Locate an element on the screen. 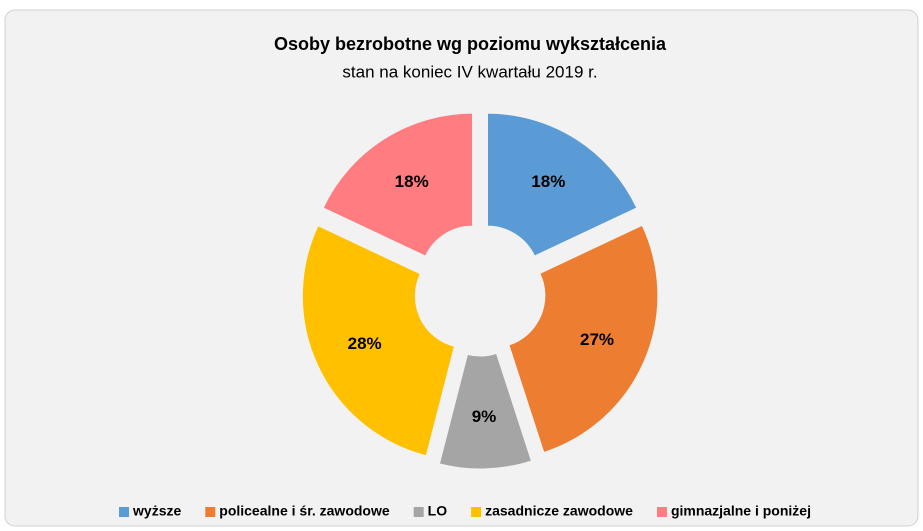 This screenshot has height=531, width=923. data-label: 9% is located at coordinates (484, 416).